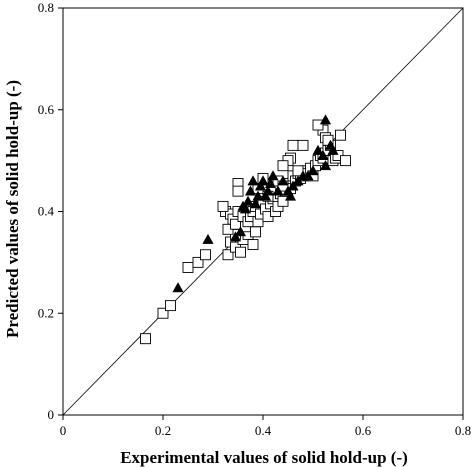  What do you see at coordinates (263, 430) in the screenshot?
I see `x-tick-label: 0.4` at bounding box center [263, 430].